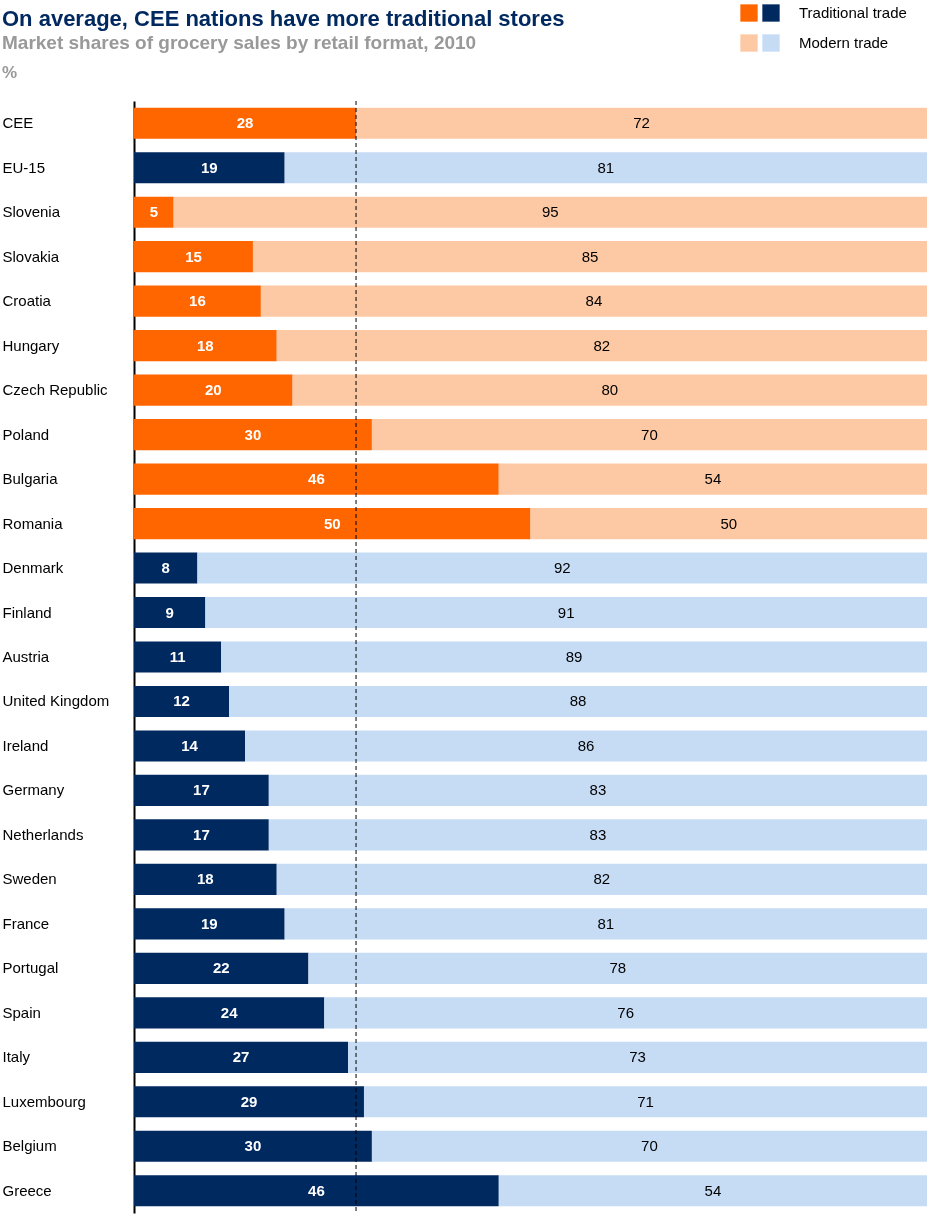  I want to click on data-label: 14, so click(190, 745).